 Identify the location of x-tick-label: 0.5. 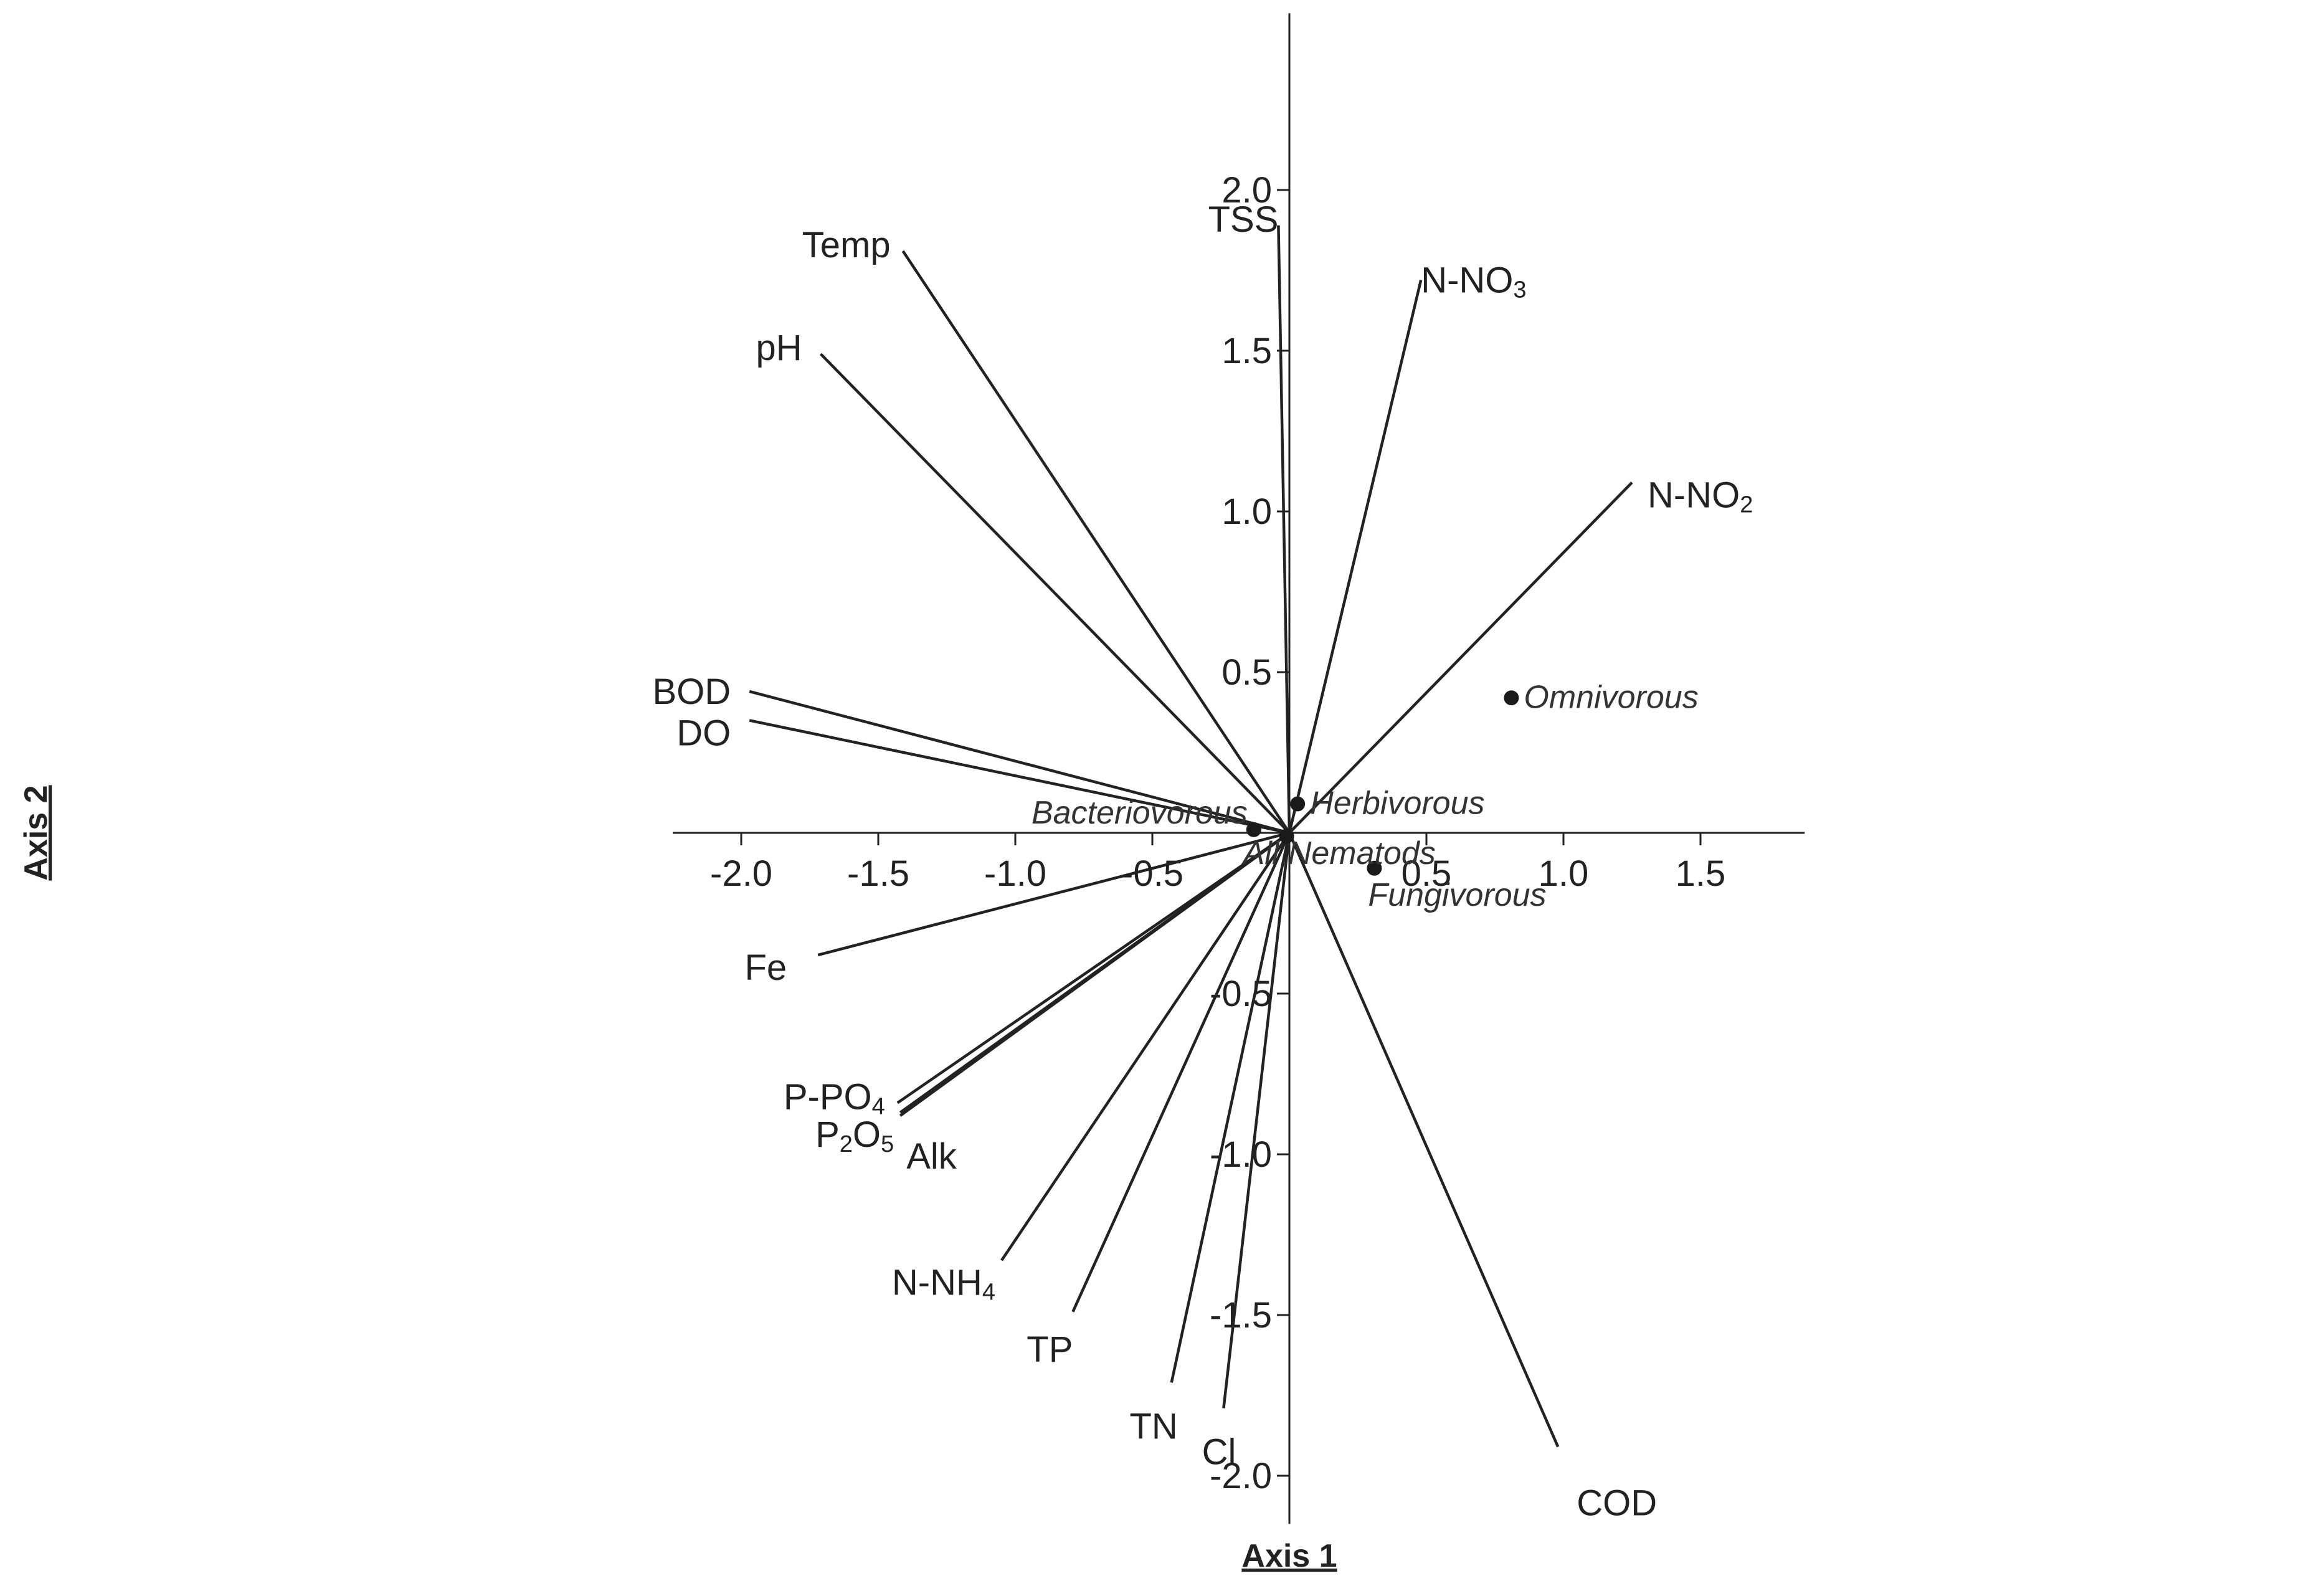
(1427, 873).